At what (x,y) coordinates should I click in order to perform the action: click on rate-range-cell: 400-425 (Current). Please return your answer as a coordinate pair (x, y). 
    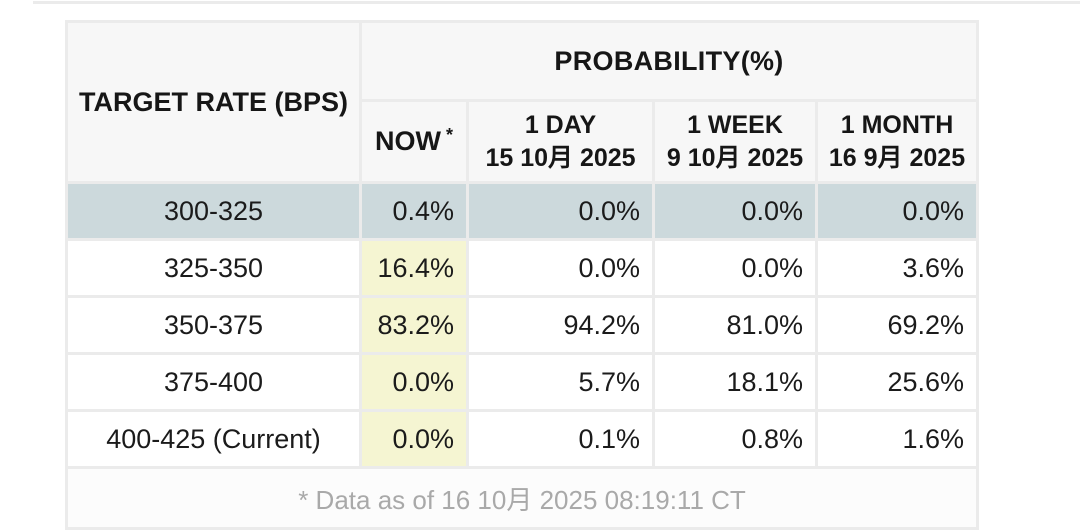
    Looking at the image, I should click on (213, 439).